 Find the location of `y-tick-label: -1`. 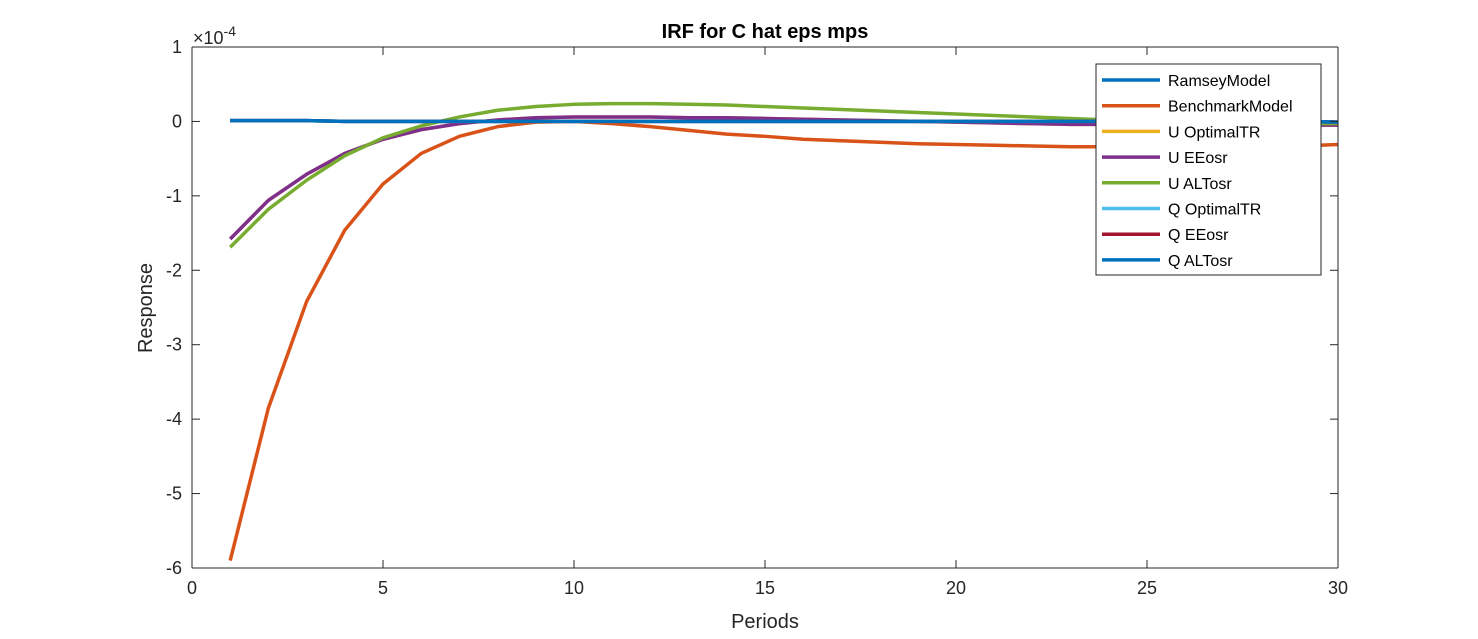

y-tick-label: -1 is located at coordinates (174, 196).